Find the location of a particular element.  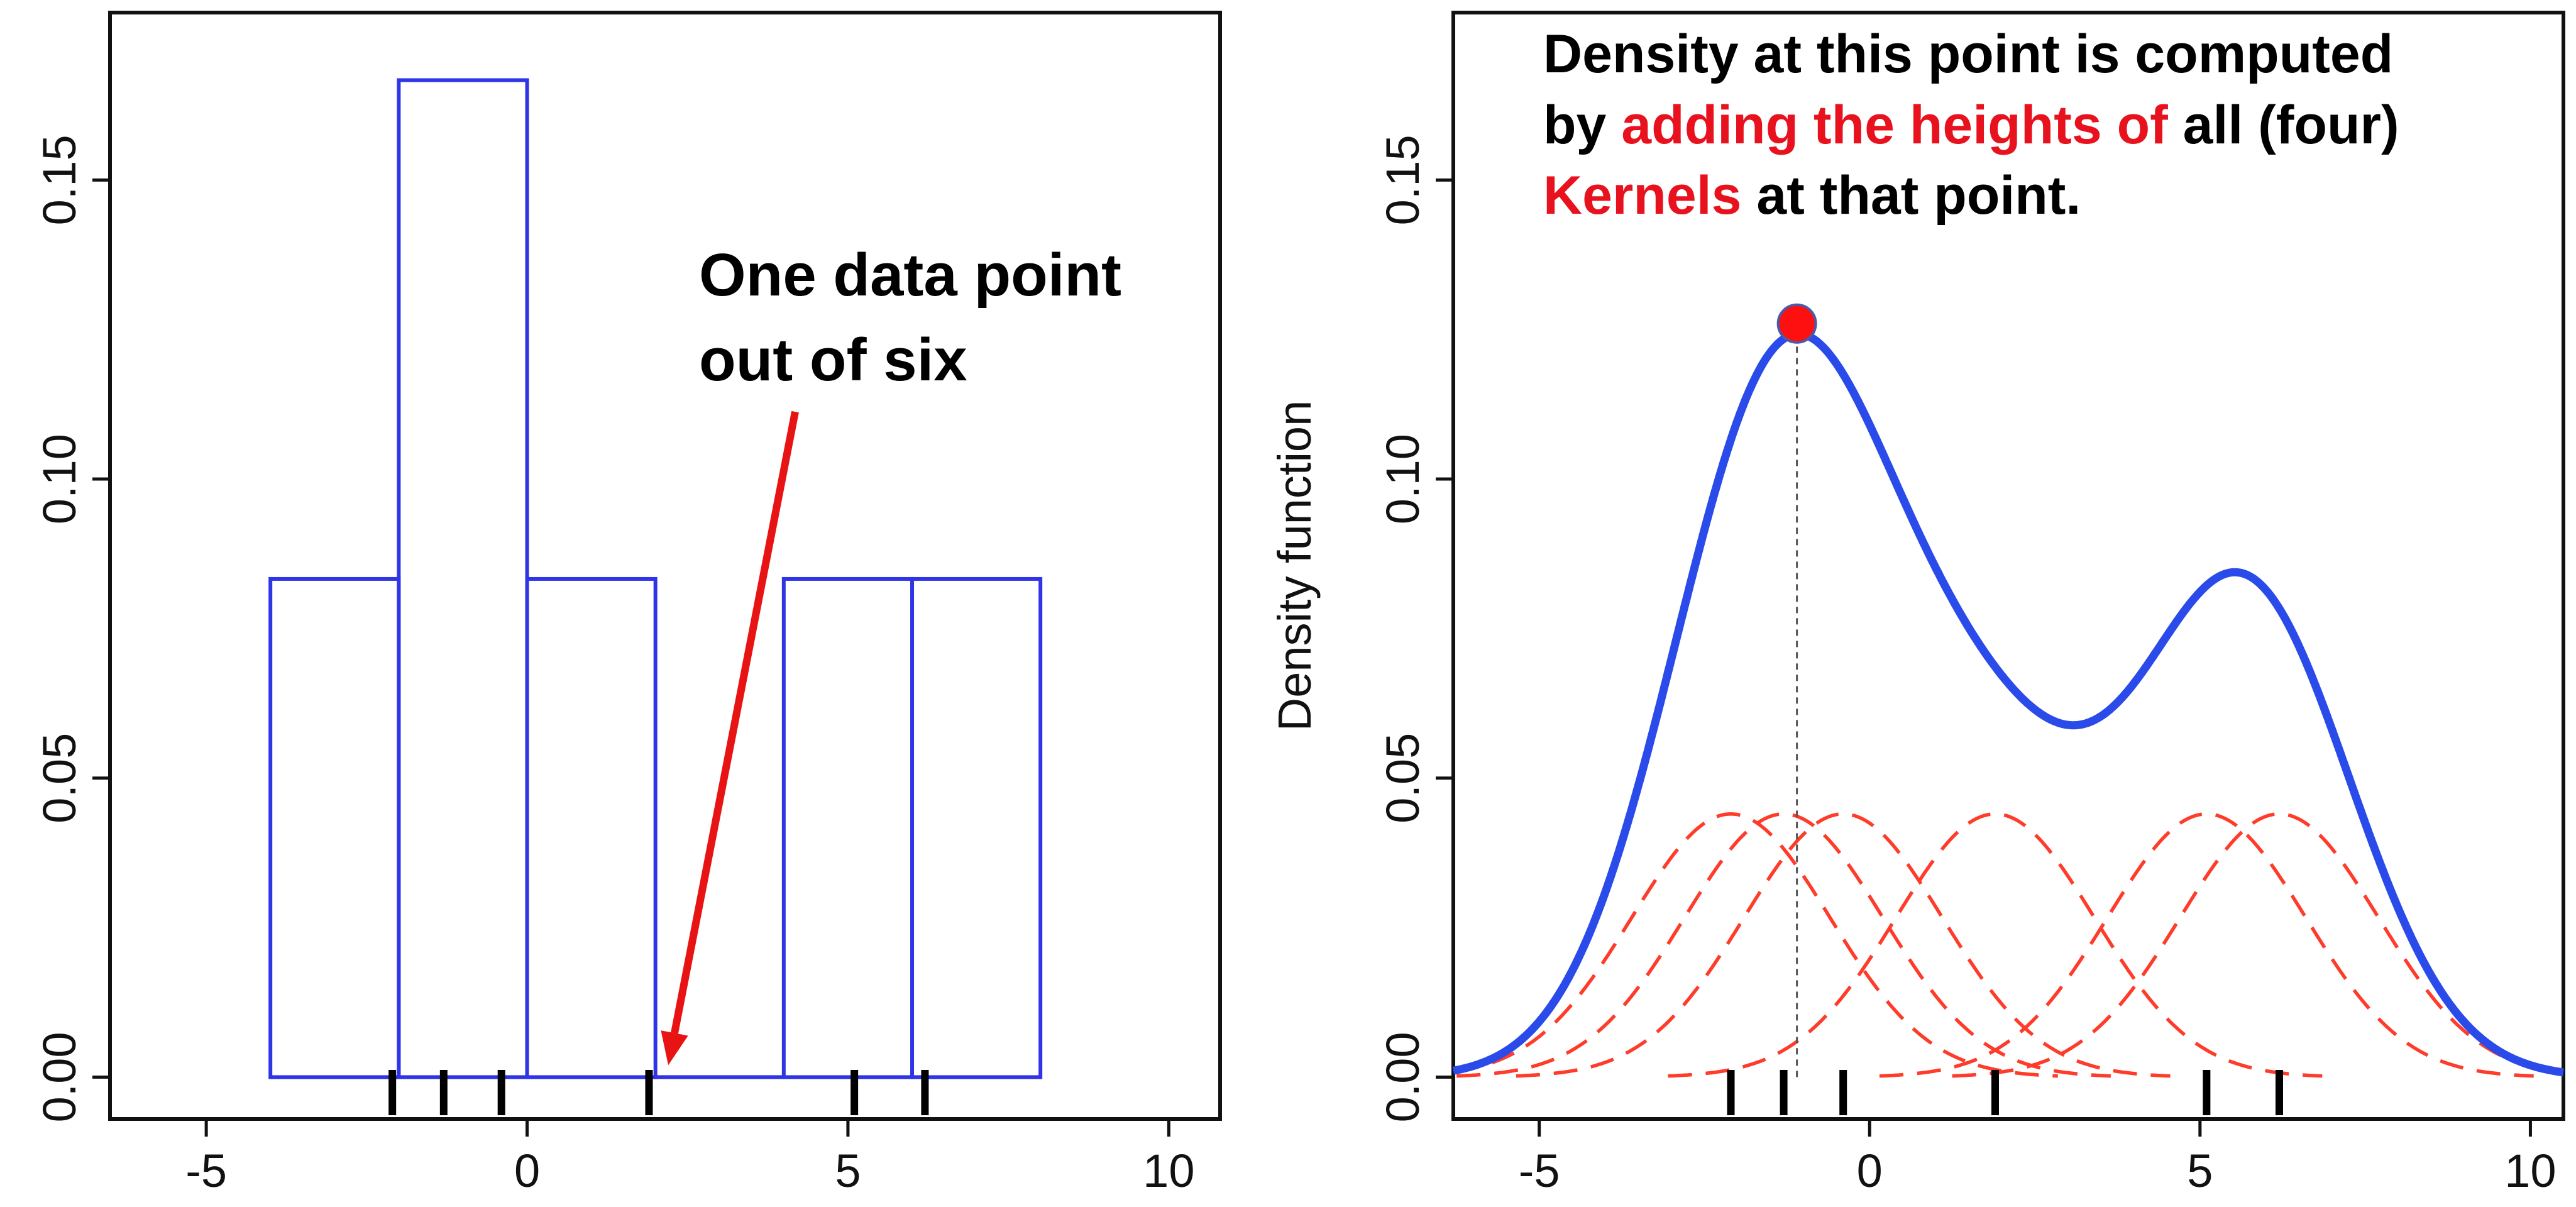

right-annotation-line1: Density at this point is computed is located at coordinates (1968, 54).